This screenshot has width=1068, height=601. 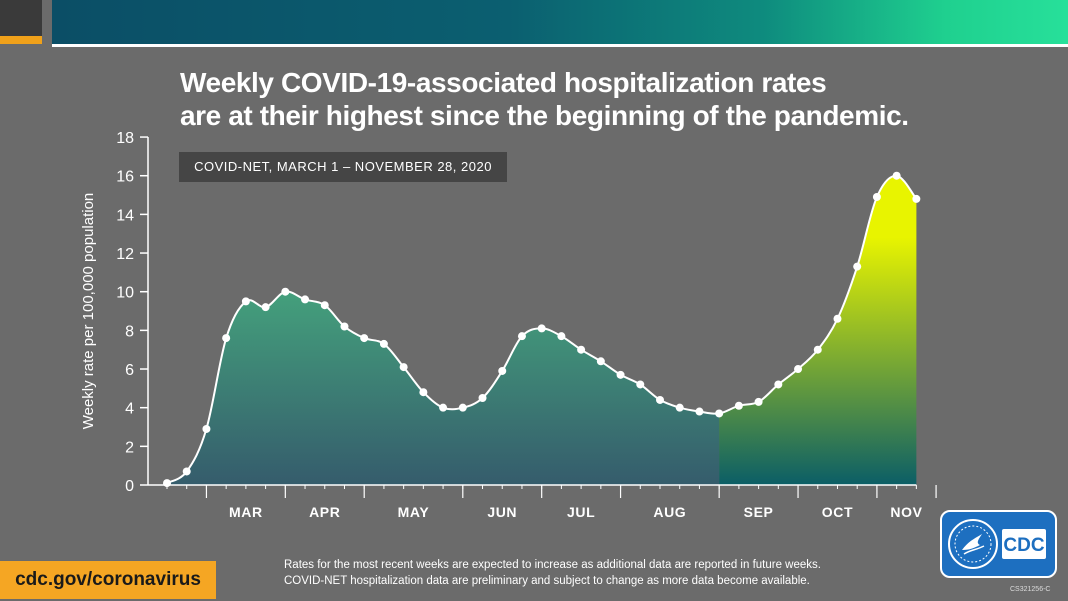 What do you see at coordinates (108, 580) in the screenshot?
I see `footer-url: cdc.gov/coronavirus` at bounding box center [108, 580].